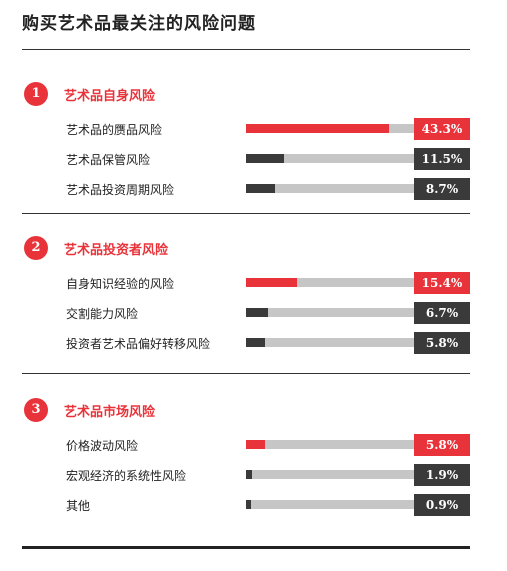 This screenshot has width=507, height=571. What do you see at coordinates (442, 505) in the screenshot?
I see `bar-value-label: 0.9%` at bounding box center [442, 505].